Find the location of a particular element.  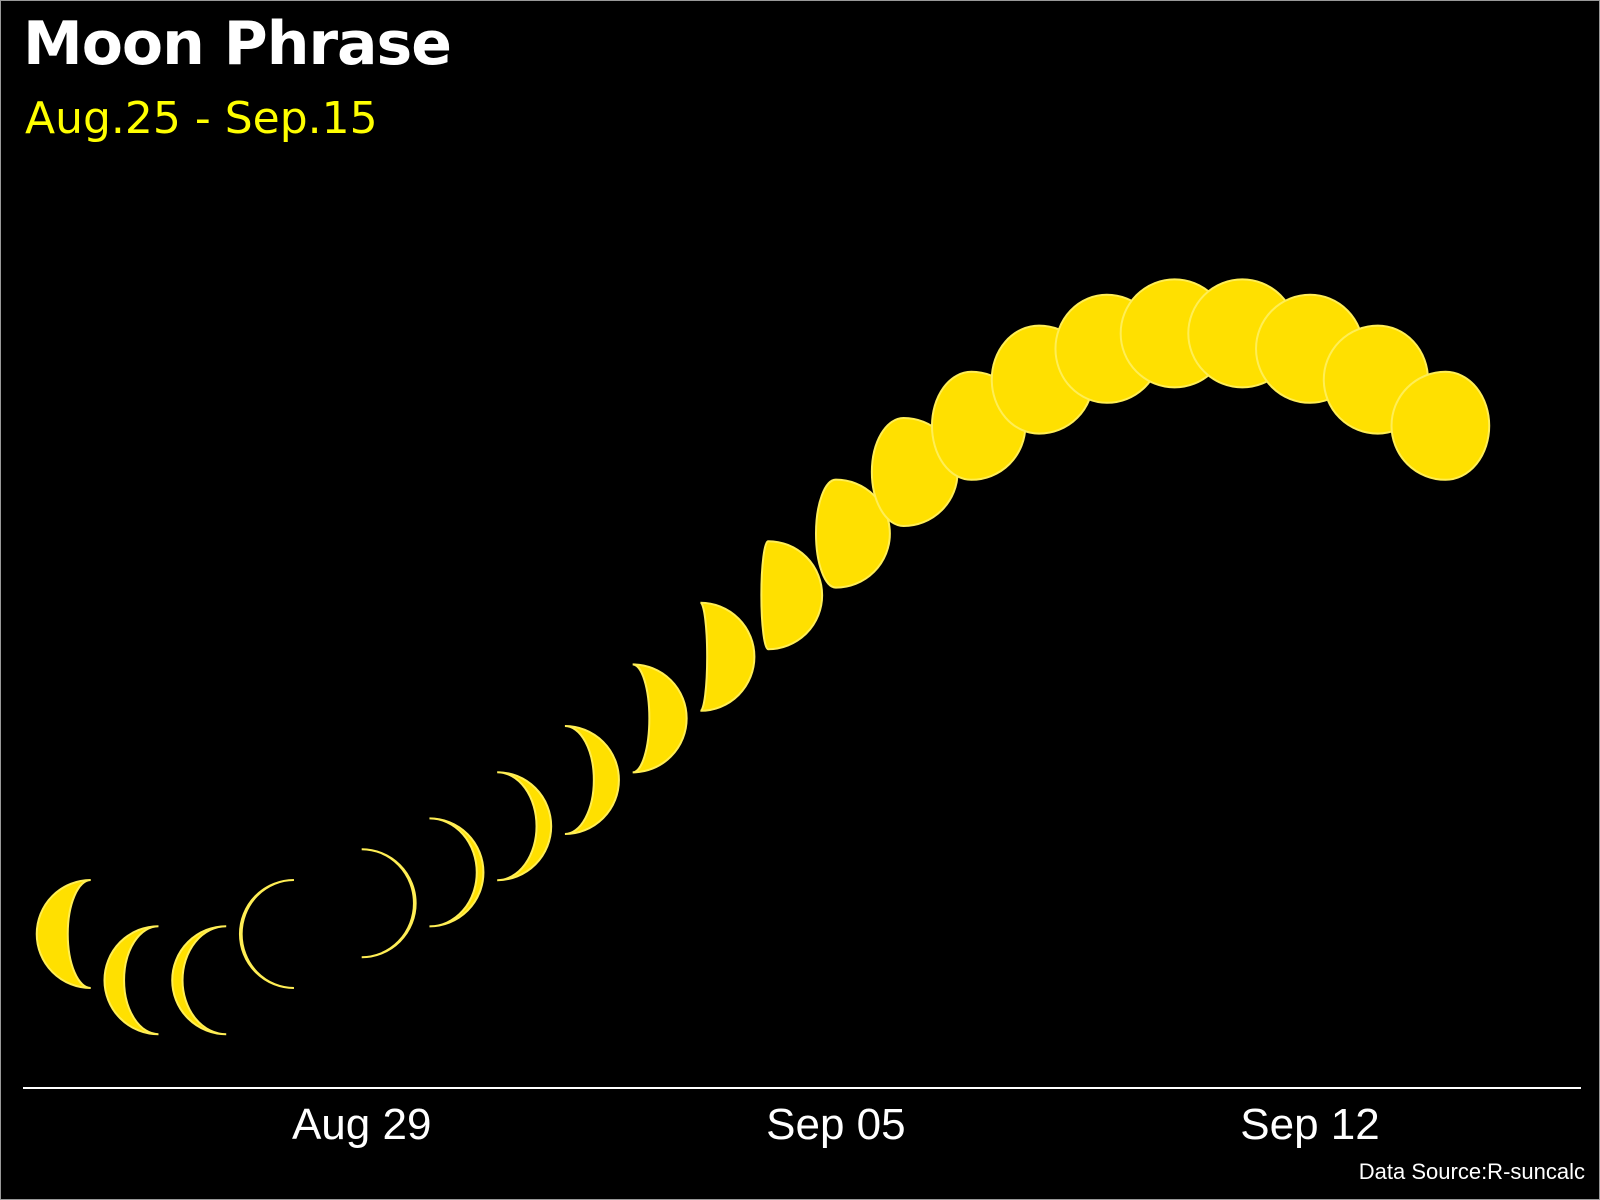

x-tick-label: Sep 05 is located at coordinates (835, 1124).